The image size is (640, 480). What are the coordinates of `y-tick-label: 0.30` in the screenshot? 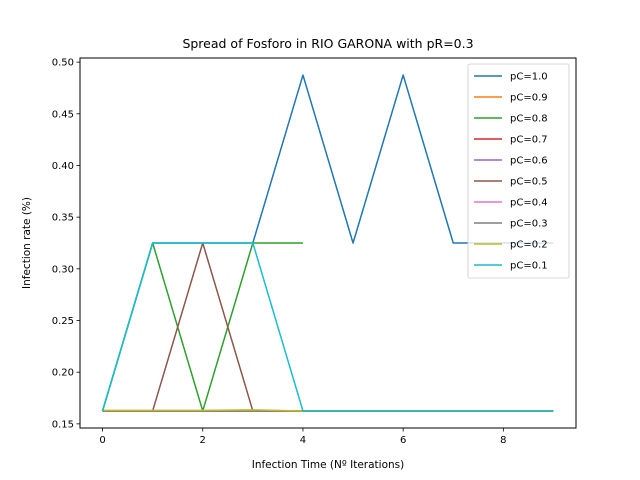 It's located at (63, 269).